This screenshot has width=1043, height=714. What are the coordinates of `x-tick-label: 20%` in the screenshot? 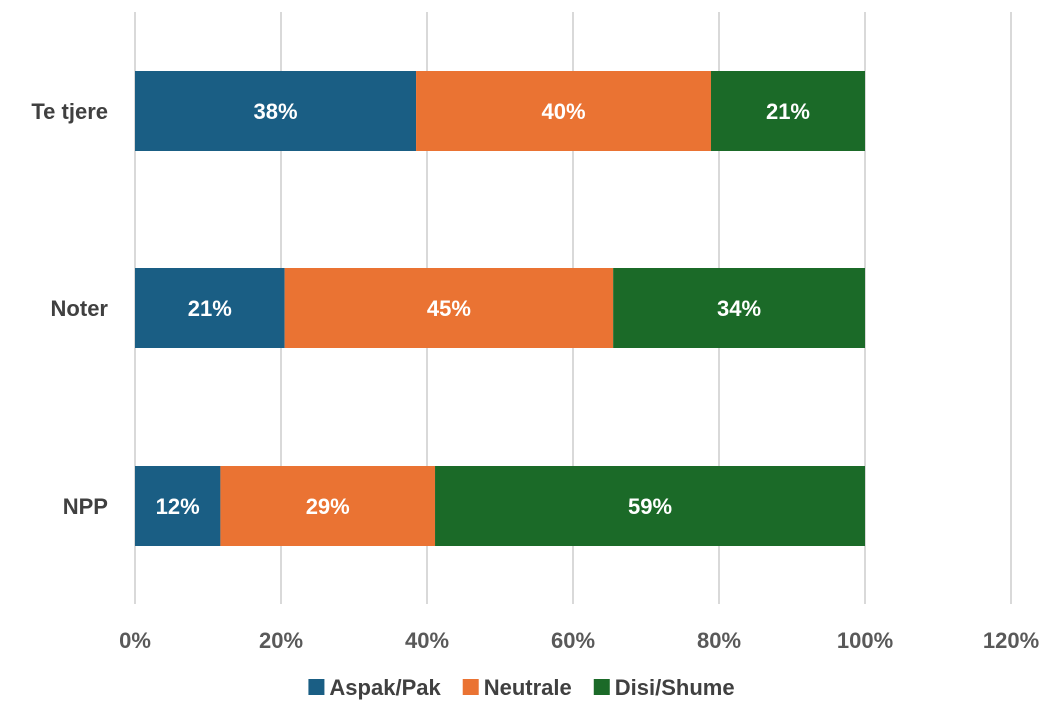 It's located at (281, 640).